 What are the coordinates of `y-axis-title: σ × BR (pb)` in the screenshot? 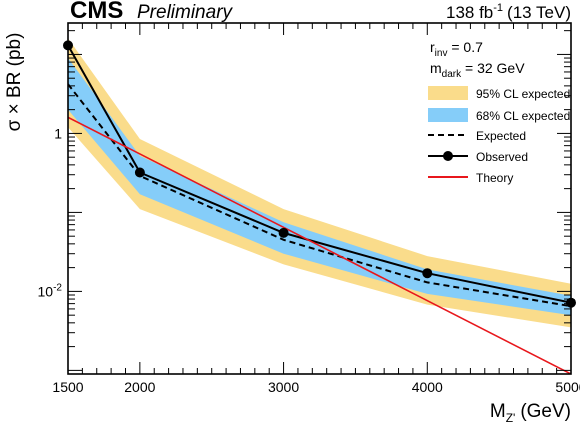 It's located at (14, 82).